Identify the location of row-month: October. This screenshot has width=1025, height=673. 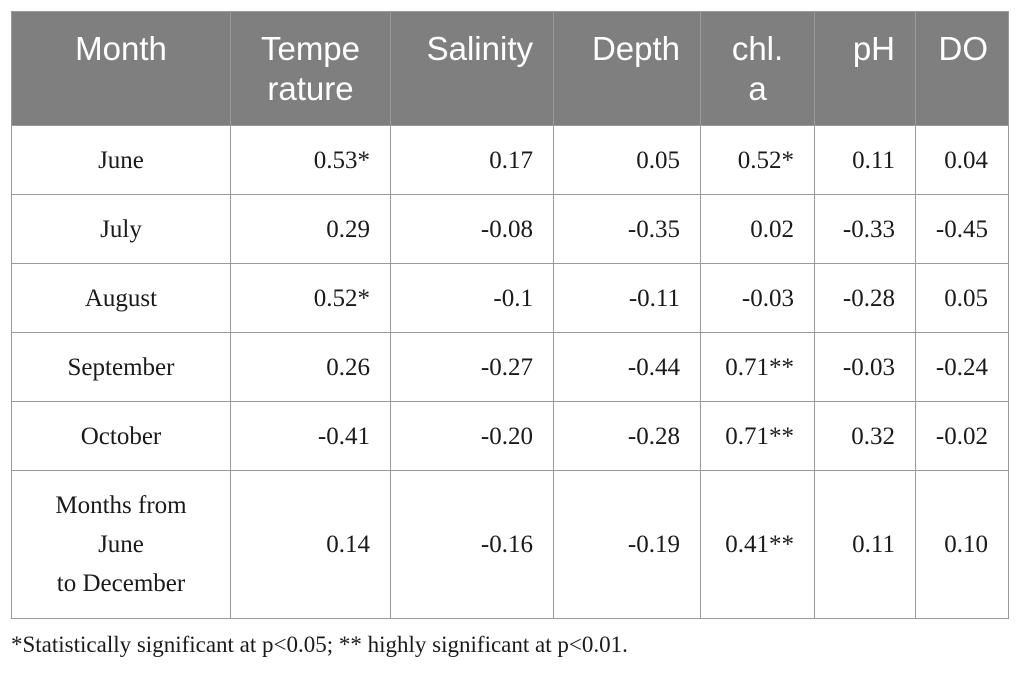
(121, 436).